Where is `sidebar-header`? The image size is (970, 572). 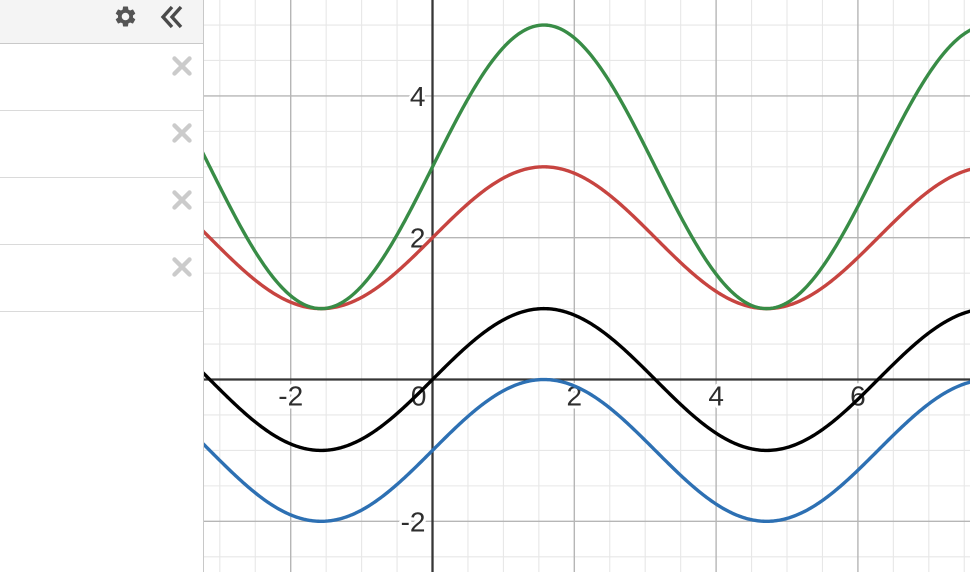
sidebar-header is located at coordinates (101, 22).